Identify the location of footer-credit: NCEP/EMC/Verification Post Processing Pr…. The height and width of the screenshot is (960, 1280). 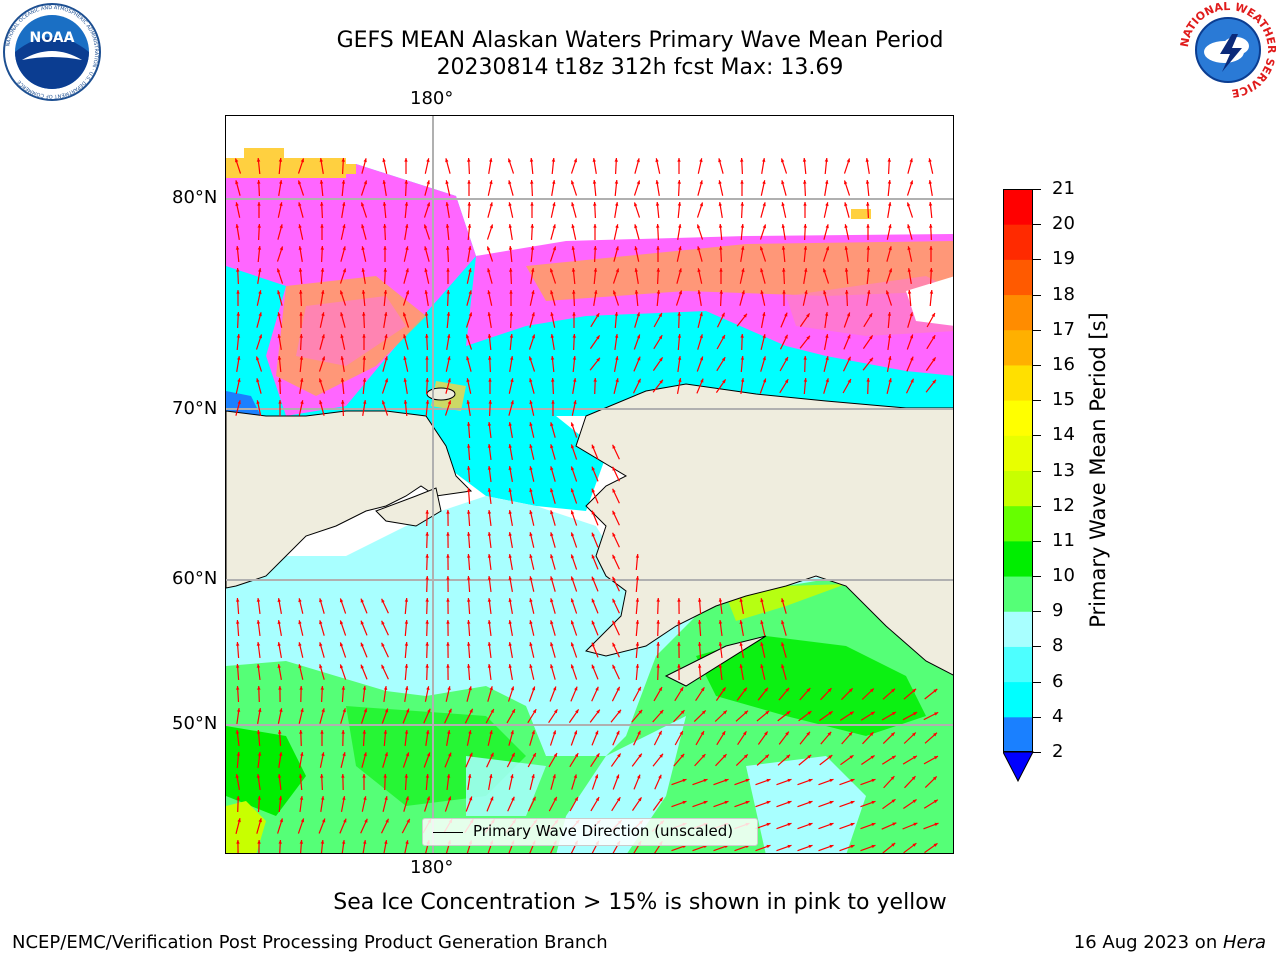
(310, 942).